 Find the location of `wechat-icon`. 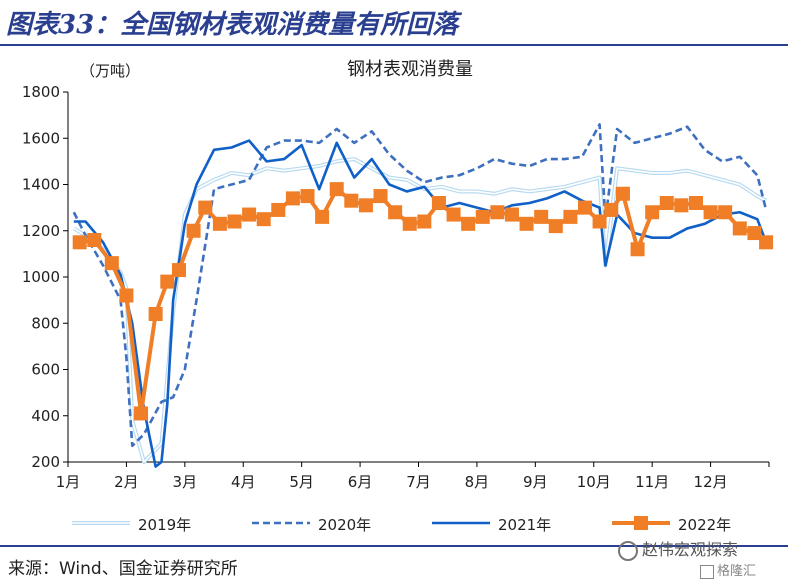

wechat-icon is located at coordinates (628, 550).